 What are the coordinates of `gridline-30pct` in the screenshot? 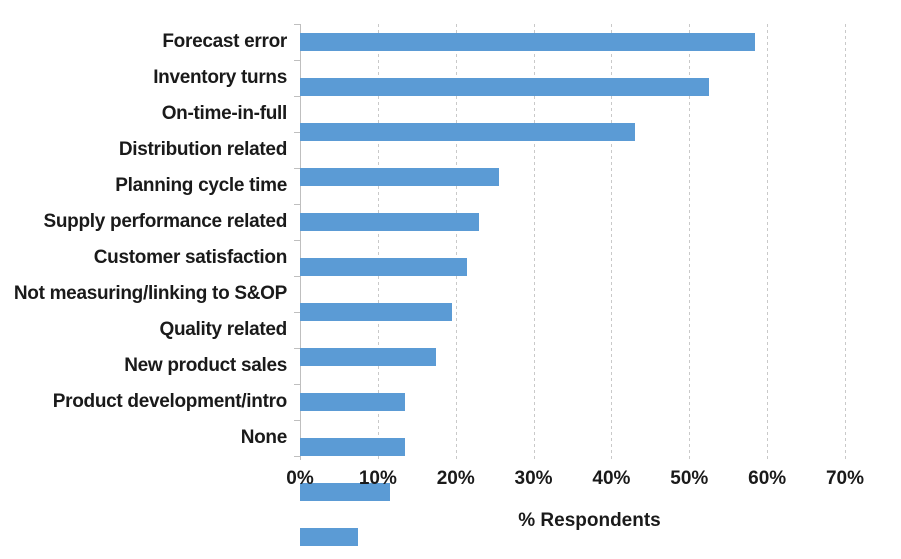 It's located at (534, 243).